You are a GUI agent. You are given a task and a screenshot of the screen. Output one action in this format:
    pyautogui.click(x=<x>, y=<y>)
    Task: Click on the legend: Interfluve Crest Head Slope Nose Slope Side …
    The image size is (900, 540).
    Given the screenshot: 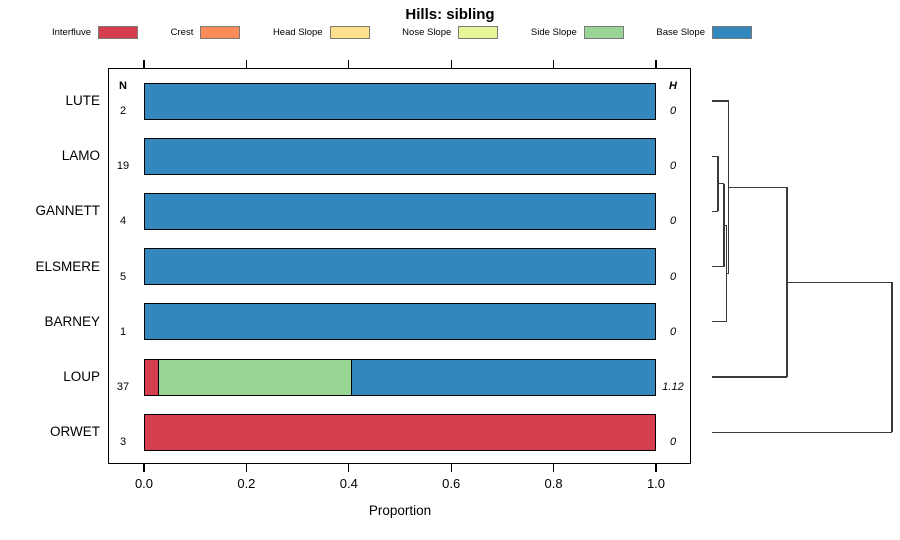 What is the action you would take?
    pyautogui.click(x=402, y=32)
    